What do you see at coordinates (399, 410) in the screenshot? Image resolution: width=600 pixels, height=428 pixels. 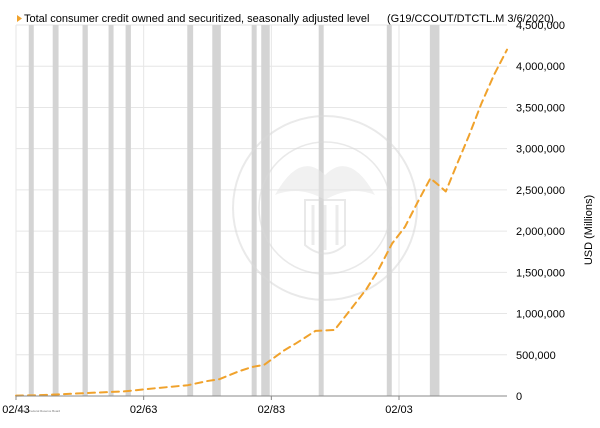 I see `x-tick-label: 02/03` at bounding box center [399, 410].